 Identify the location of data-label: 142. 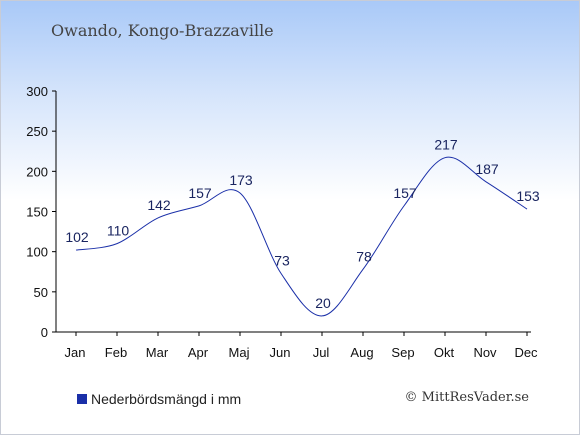
(159, 205).